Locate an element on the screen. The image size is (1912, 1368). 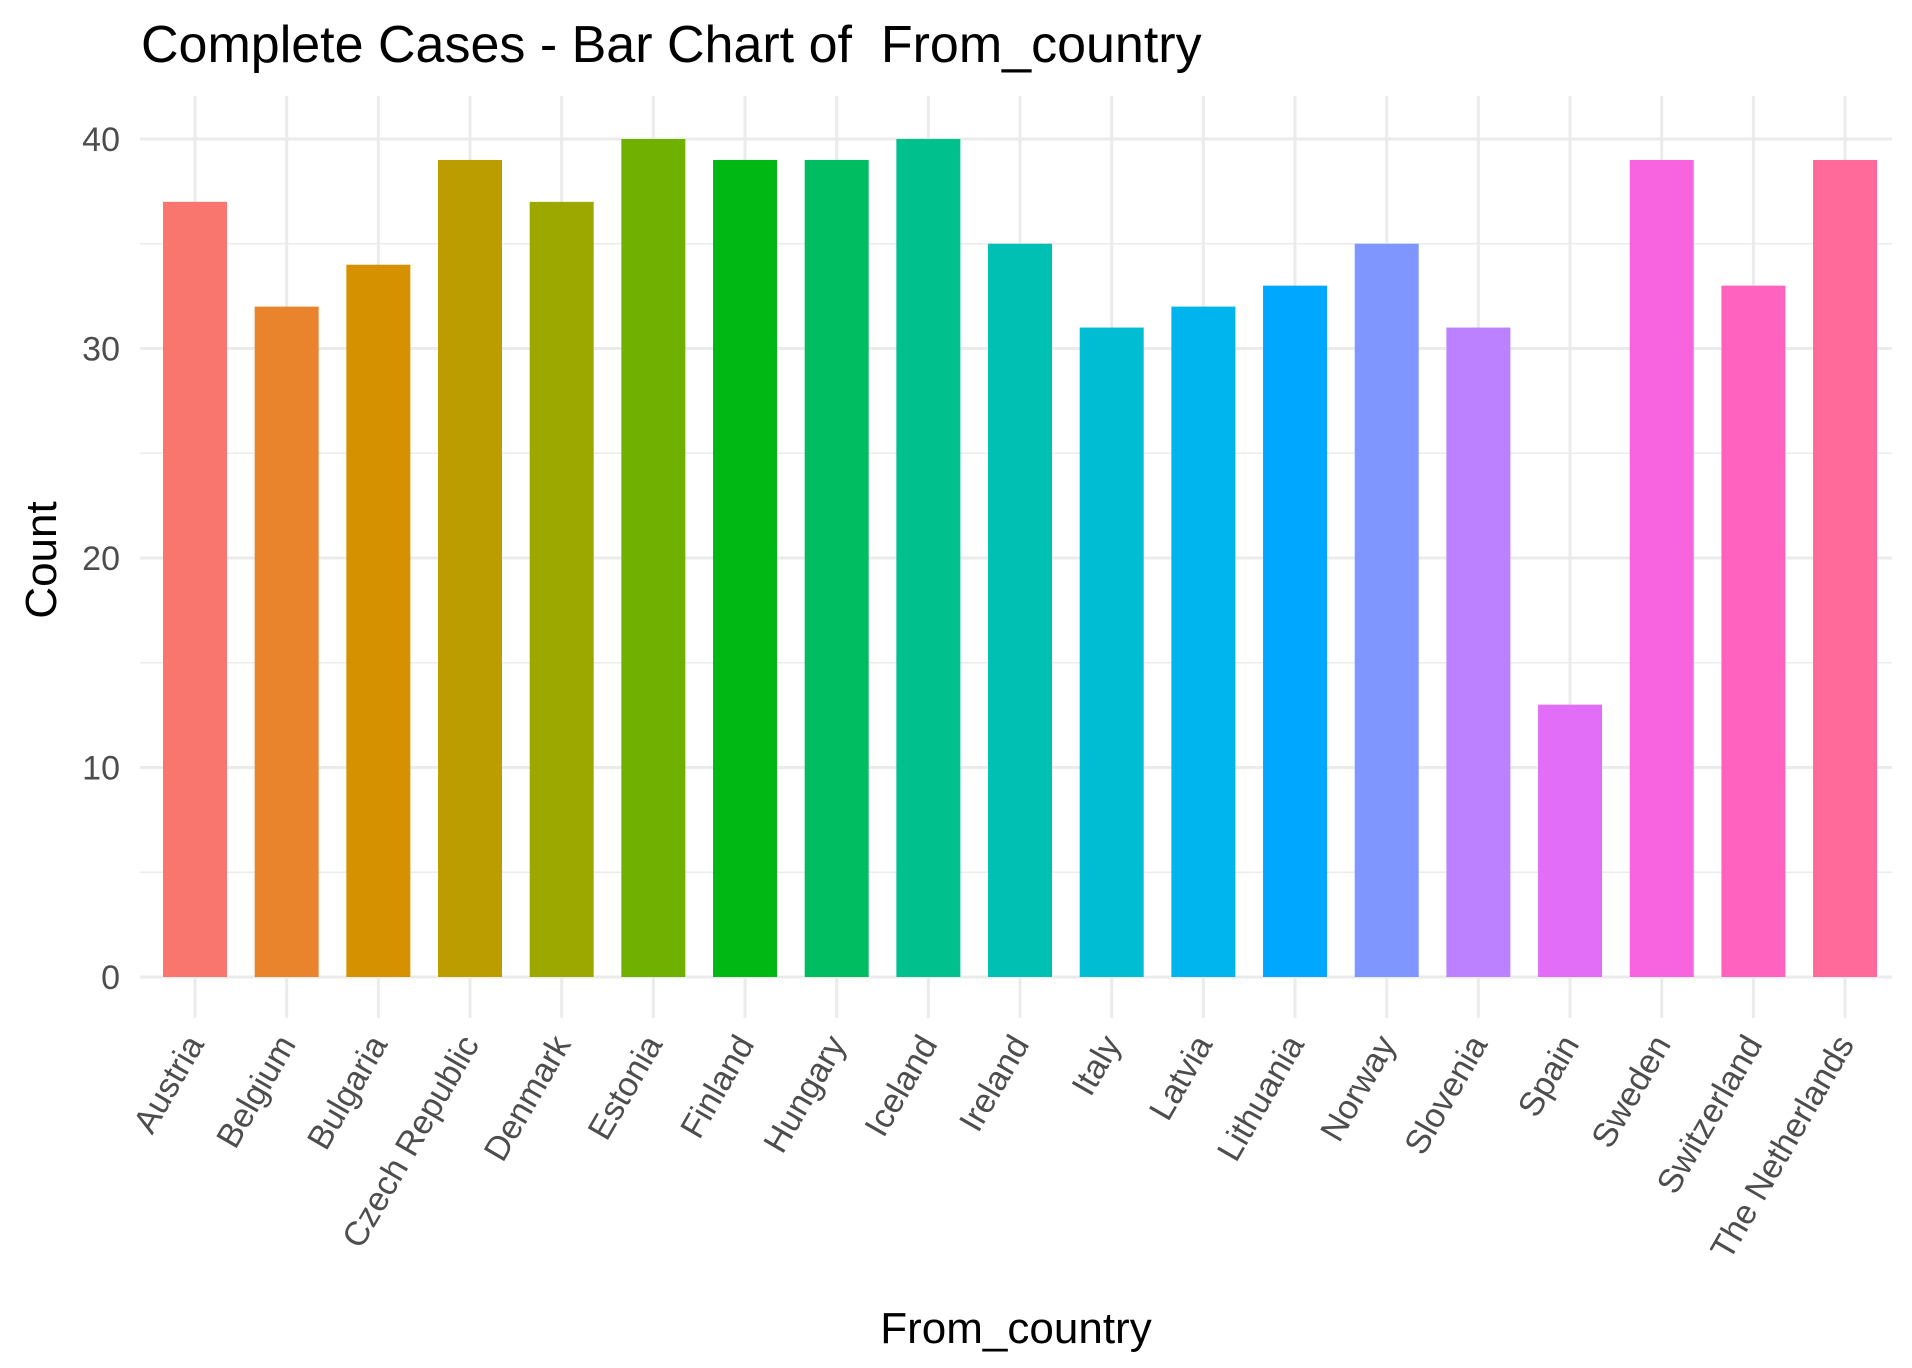
bar-estonia is located at coordinates (653, 558).